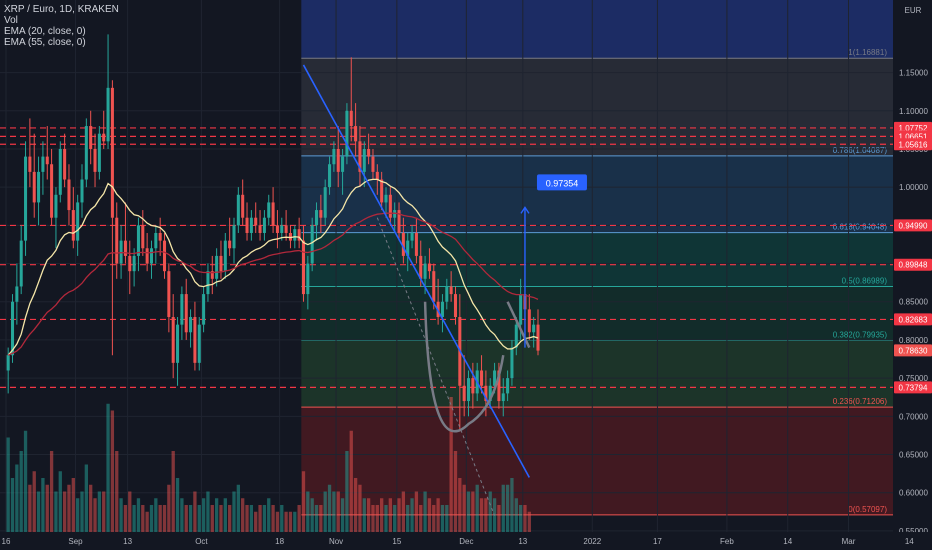 The height and width of the screenshot is (550, 932). What do you see at coordinates (913, 455) in the screenshot?
I see `price-tick: 0.65000` at bounding box center [913, 455].